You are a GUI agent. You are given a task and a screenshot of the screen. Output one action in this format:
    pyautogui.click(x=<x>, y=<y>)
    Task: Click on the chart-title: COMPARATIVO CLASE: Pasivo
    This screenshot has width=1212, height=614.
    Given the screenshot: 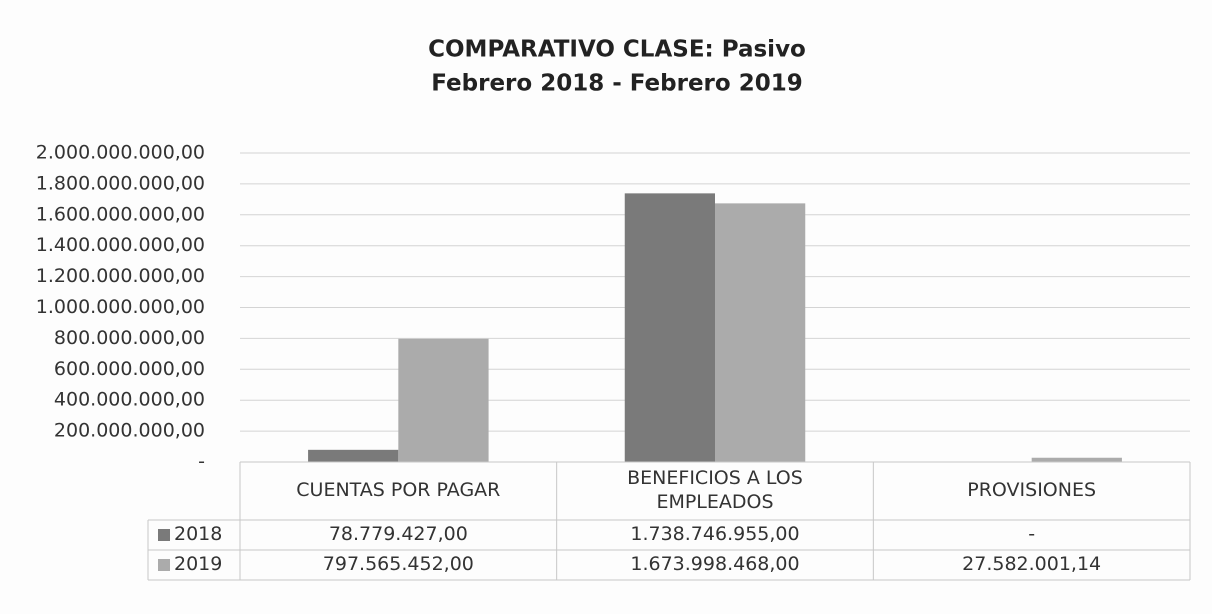 What is the action you would take?
    pyautogui.click(x=617, y=50)
    